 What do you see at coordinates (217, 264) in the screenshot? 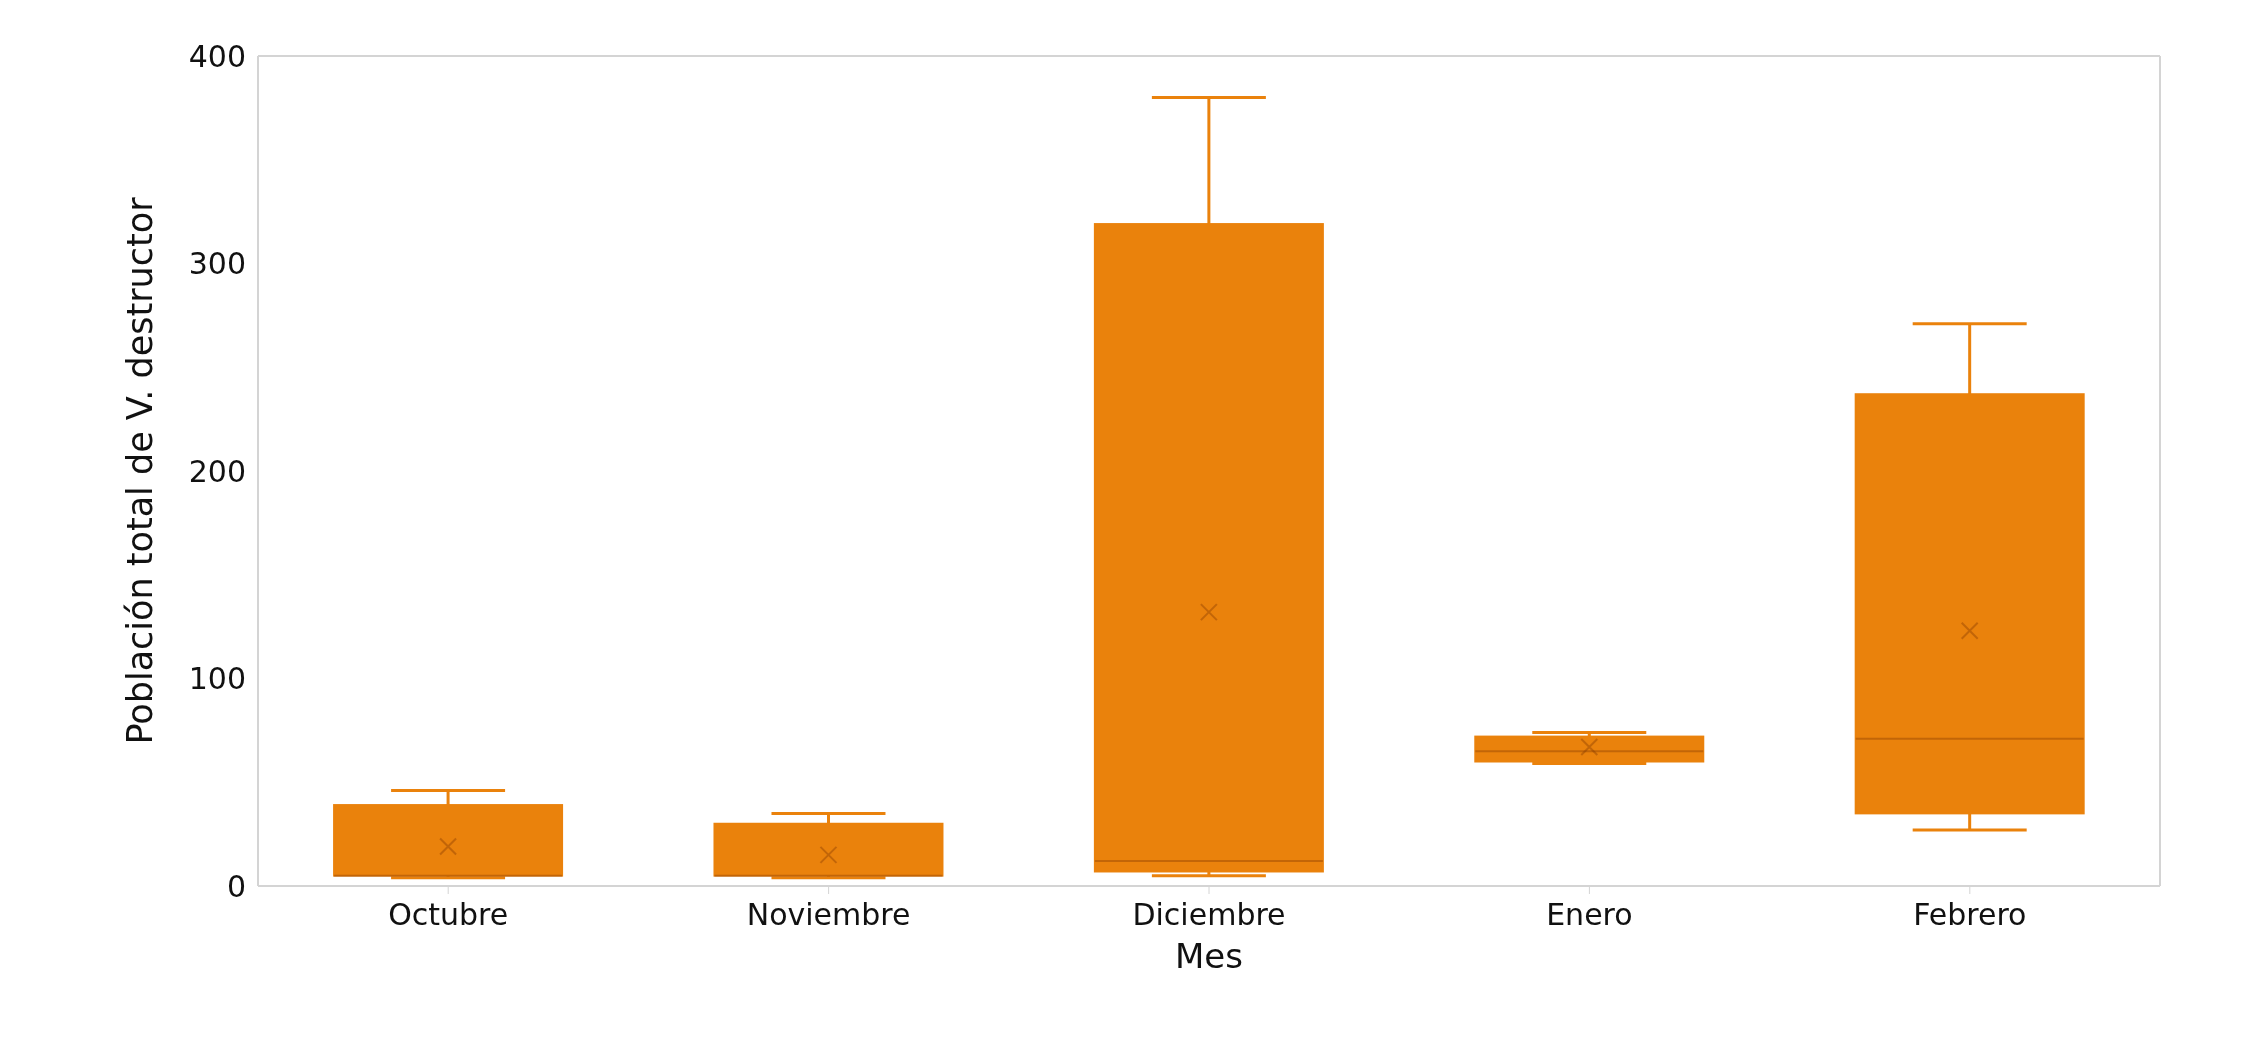
I see `y-tick-label: 300` at bounding box center [217, 264].